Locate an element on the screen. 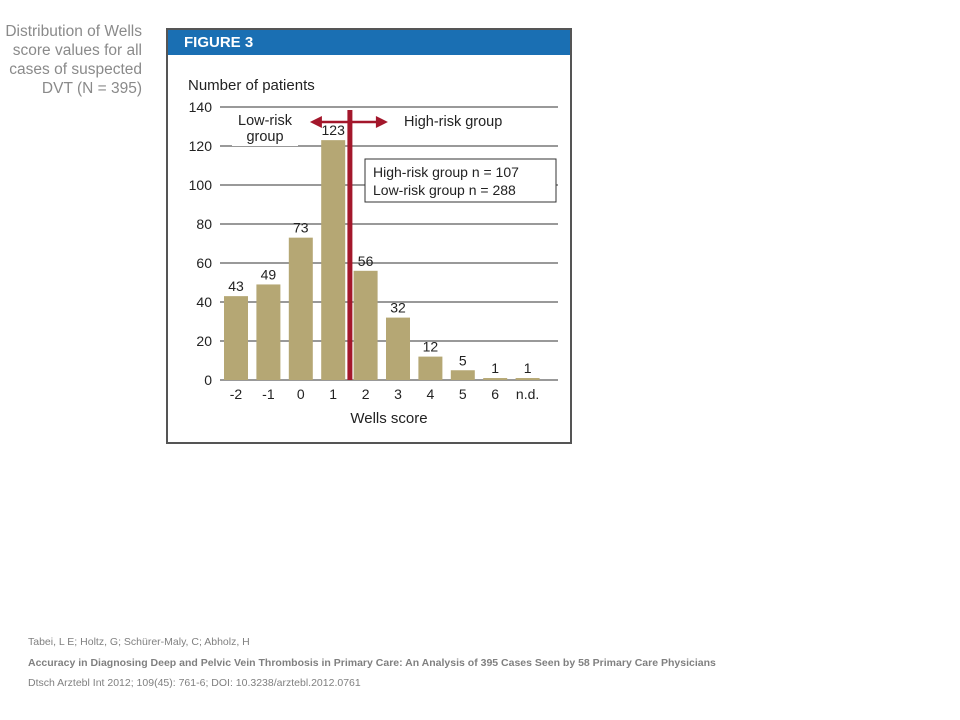  side-caption-line: DVT (N = 395) is located at coordinates (91, 88).